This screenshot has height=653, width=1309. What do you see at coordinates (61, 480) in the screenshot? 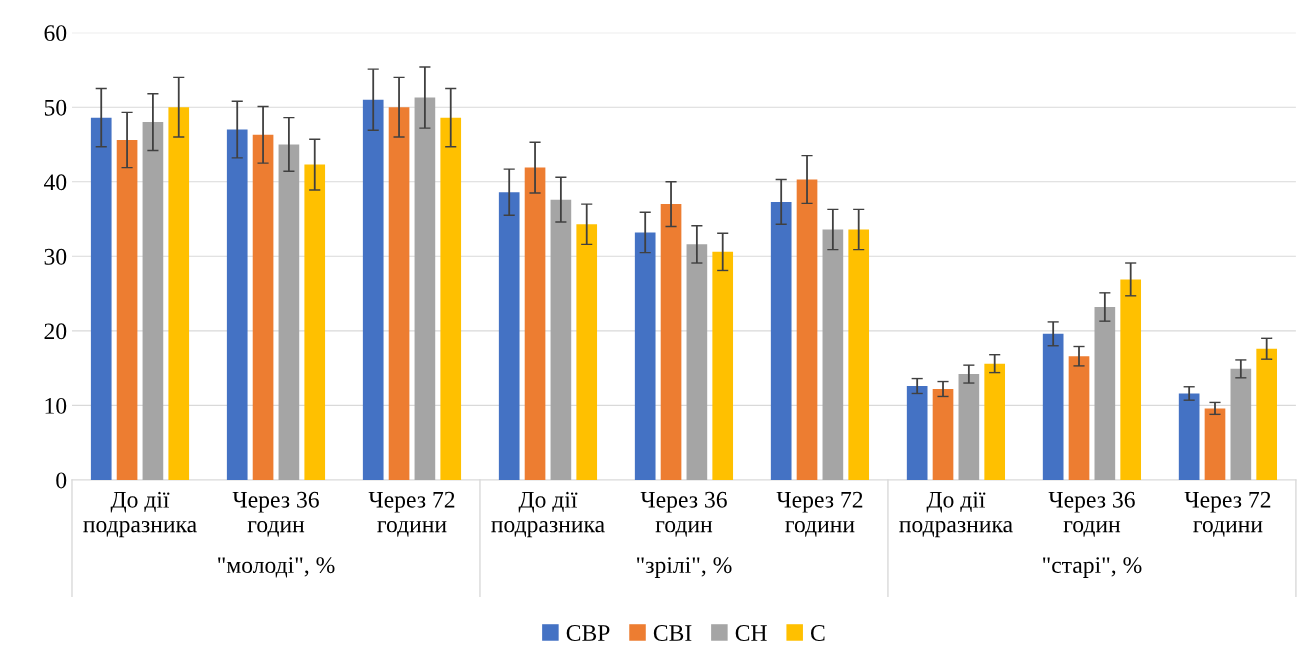
I see `y-tick-label: 0` at bounding box center [61, 480].